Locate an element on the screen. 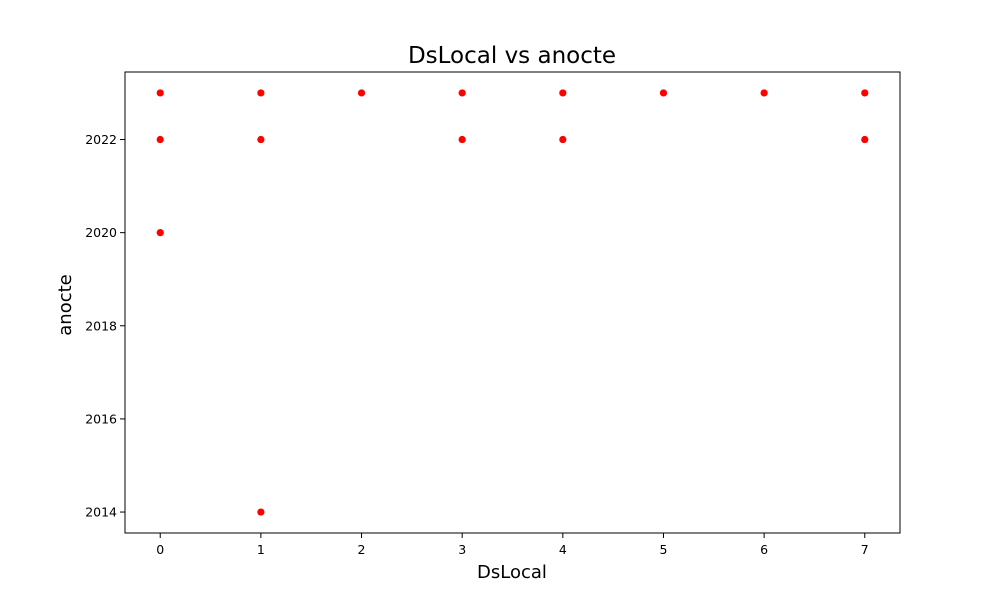  chart-title: DsLocal vs anocte is located at coordinates (512, 56).